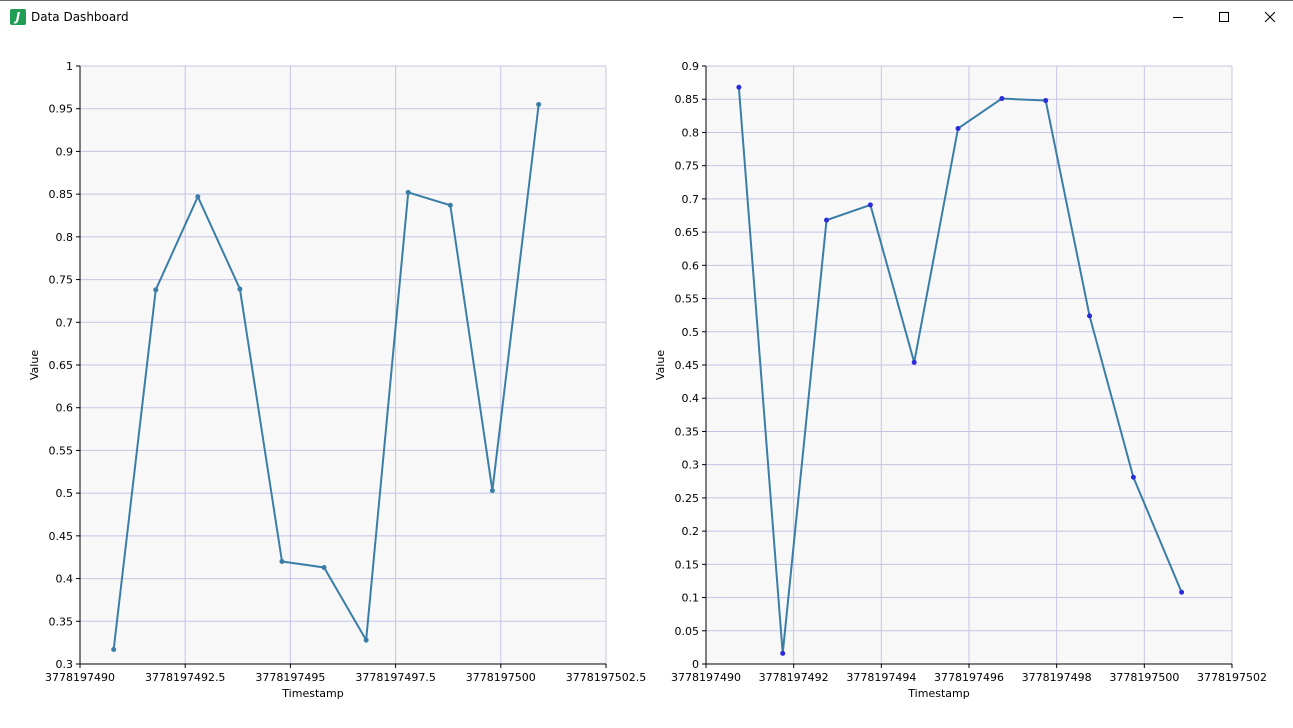  What do you see at coordinates (687, 498) in the screenshot?
I see `y-tick-label: 0.25` at bounding box center [687, 498].